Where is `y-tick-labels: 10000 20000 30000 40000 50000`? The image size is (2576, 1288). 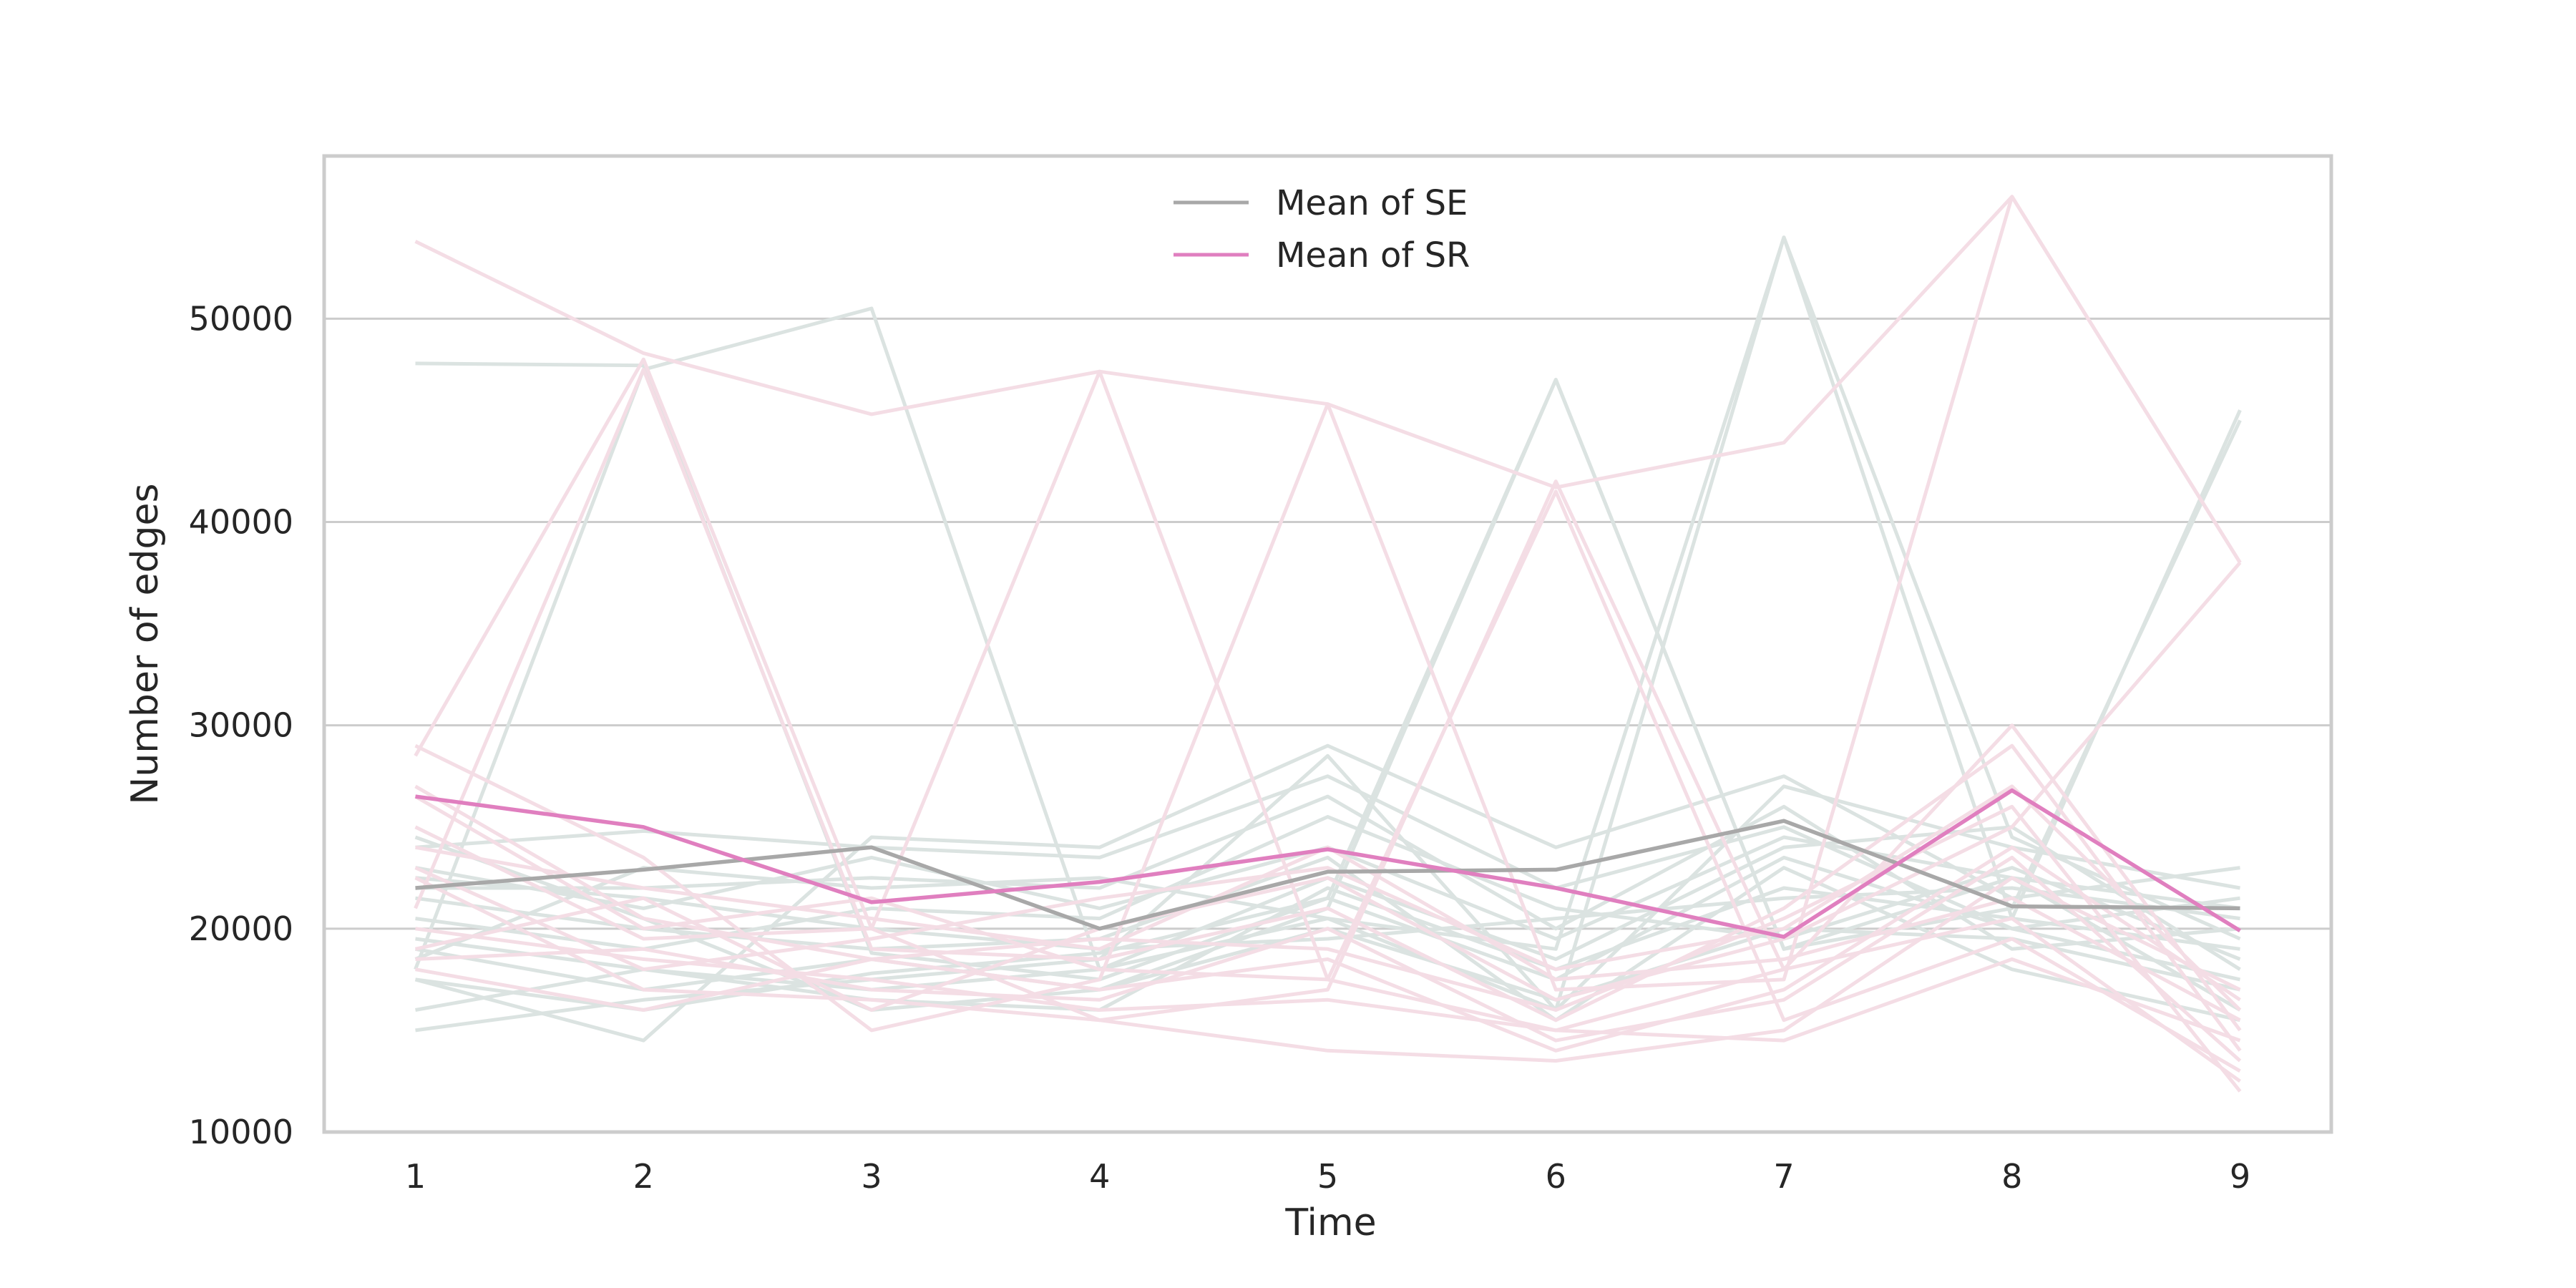 y-tick-labels: 10000 20000 30000 40000 50000 is located at coordinates (241, 725).